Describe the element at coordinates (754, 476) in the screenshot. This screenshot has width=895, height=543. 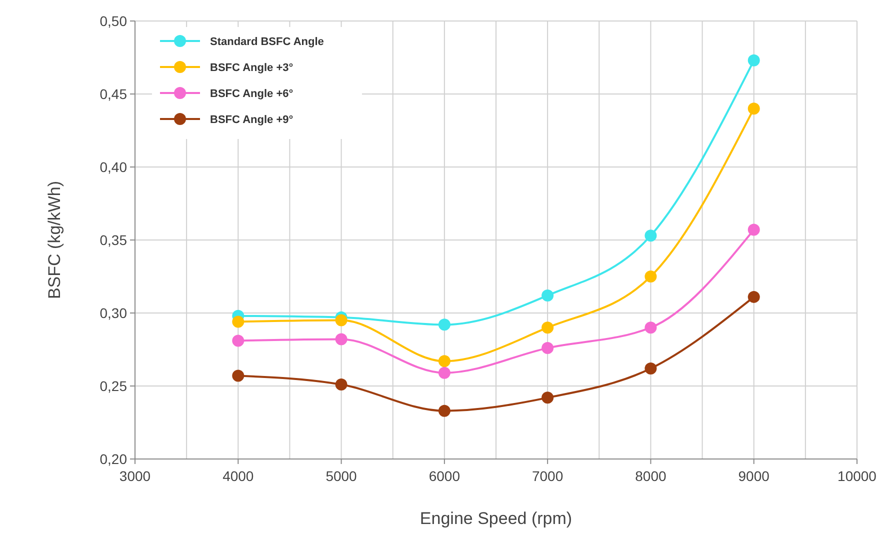
I see `x-tick-label: 9000` at that location.